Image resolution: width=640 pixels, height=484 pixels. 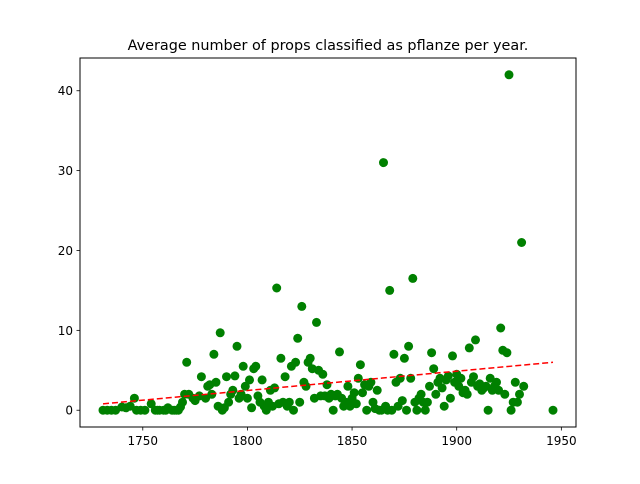 I want to click on y-tick-label: 20, so click(x=65, y=251).